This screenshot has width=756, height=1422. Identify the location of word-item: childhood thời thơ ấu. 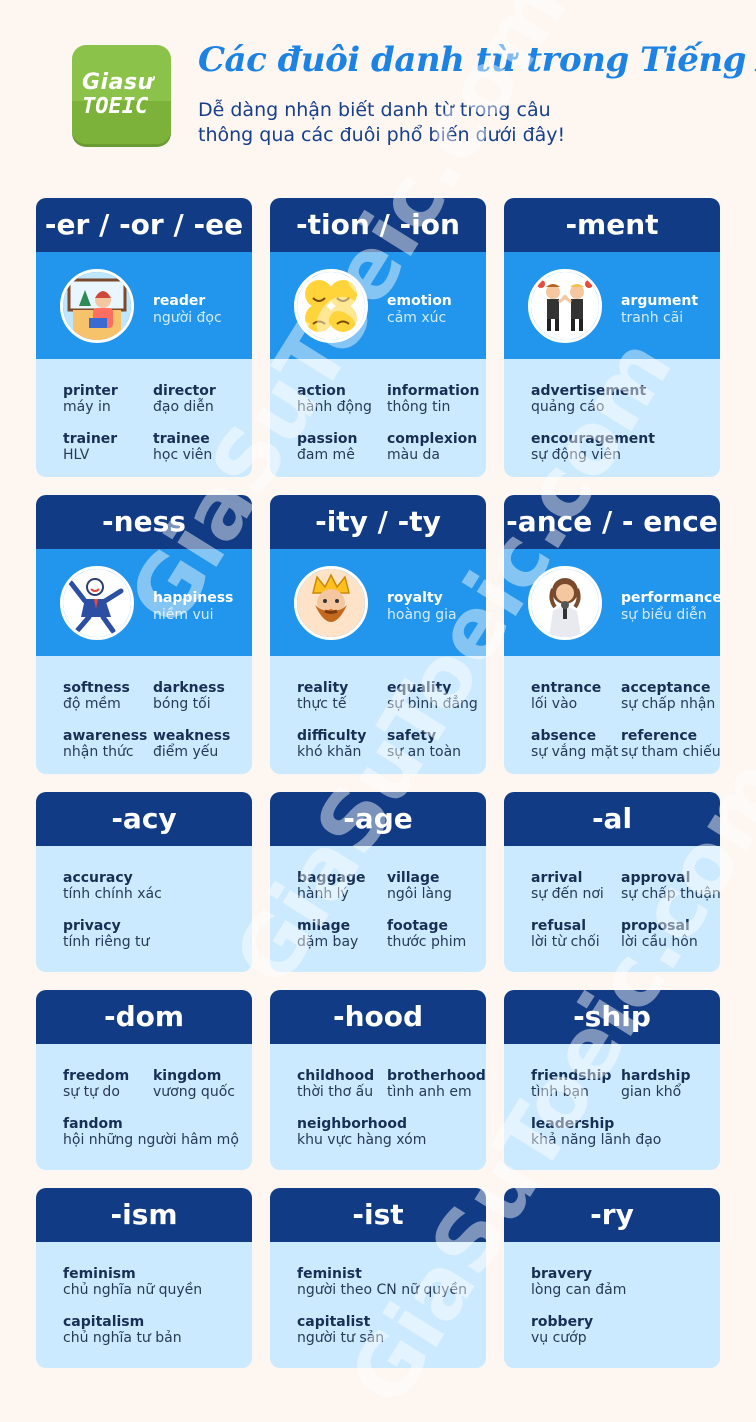
(335, 1084).